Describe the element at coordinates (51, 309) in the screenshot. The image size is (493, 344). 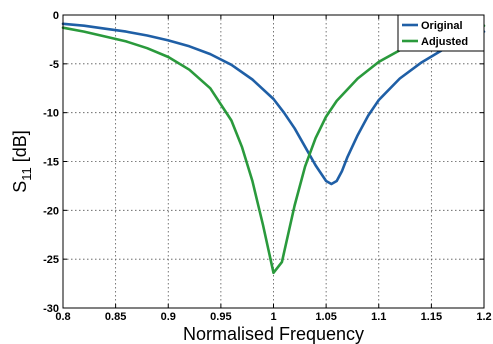
I see `y-tick-label: -30` at that location.